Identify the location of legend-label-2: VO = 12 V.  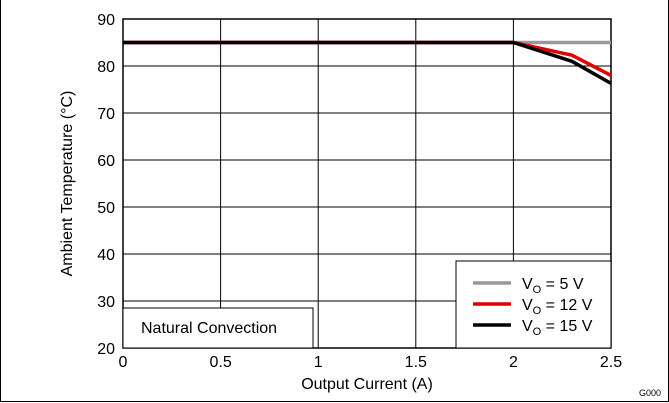
(557, 307).